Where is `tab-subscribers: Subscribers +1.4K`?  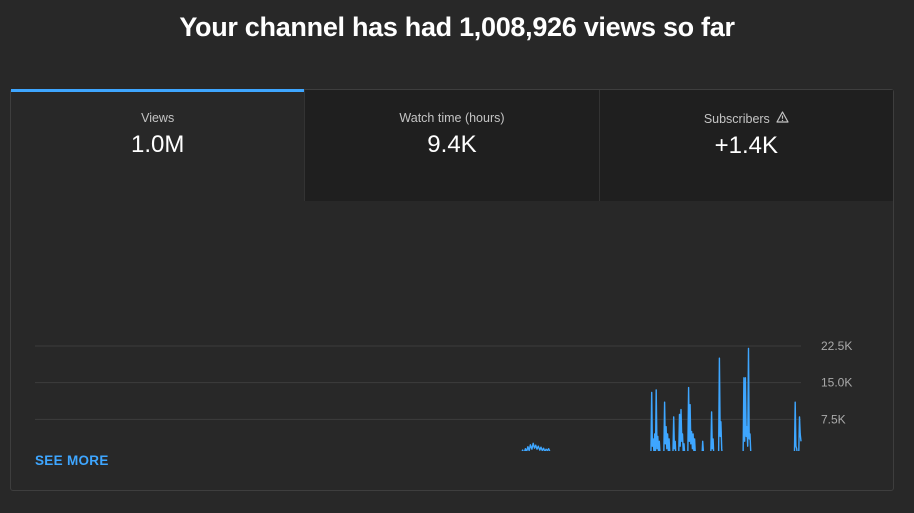 tab-subscribers: Subscribers +1.4K is located at coordinates (745, 145).